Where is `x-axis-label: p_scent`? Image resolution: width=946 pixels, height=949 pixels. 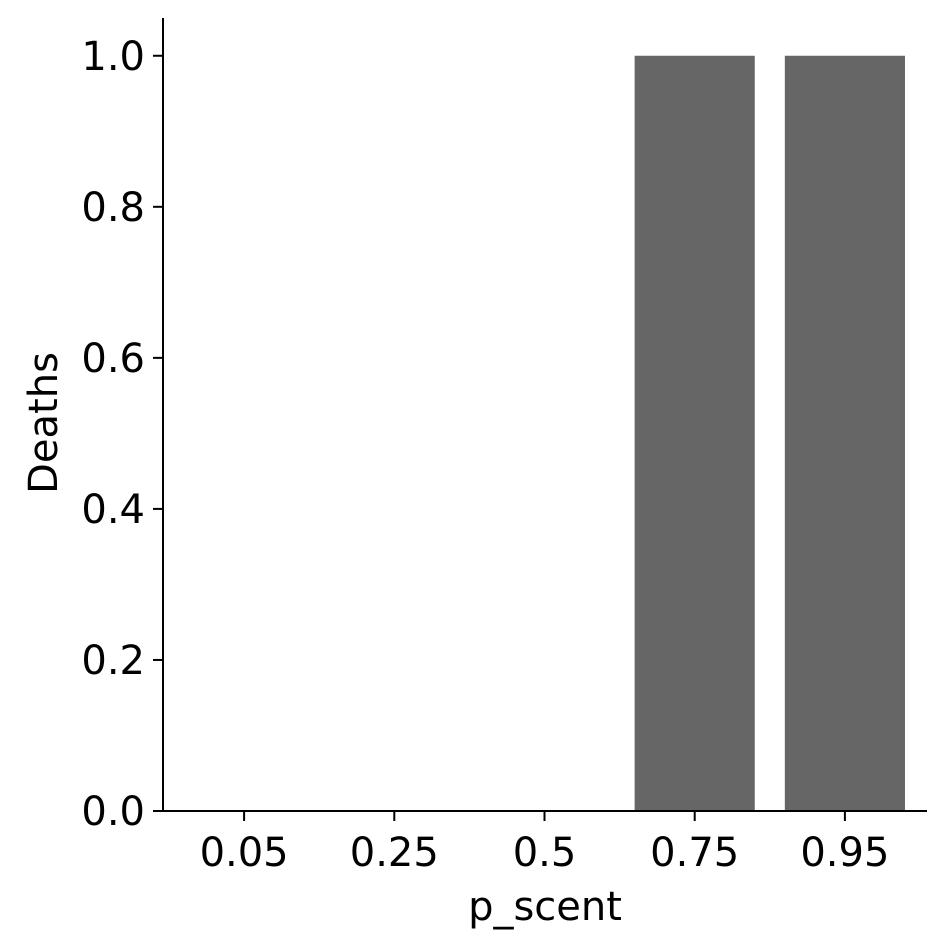 x-axis-label: p_scent is located at coordinates (545, 907).